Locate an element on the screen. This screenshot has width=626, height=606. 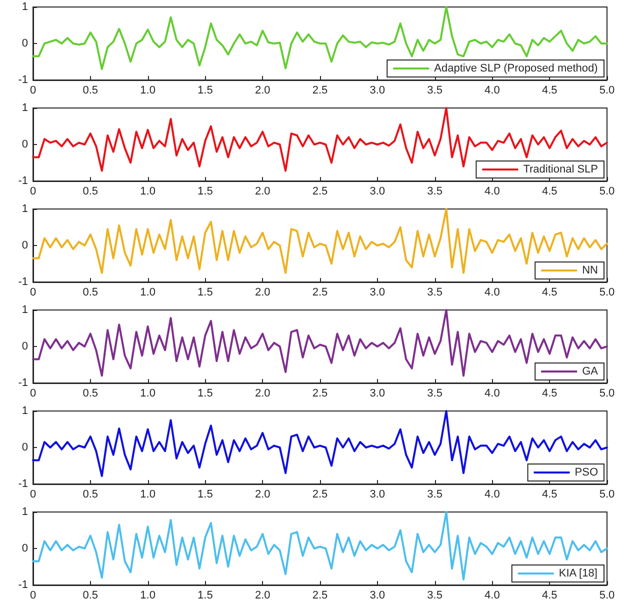
legend-label: NN is located at coordinates (590, 270).